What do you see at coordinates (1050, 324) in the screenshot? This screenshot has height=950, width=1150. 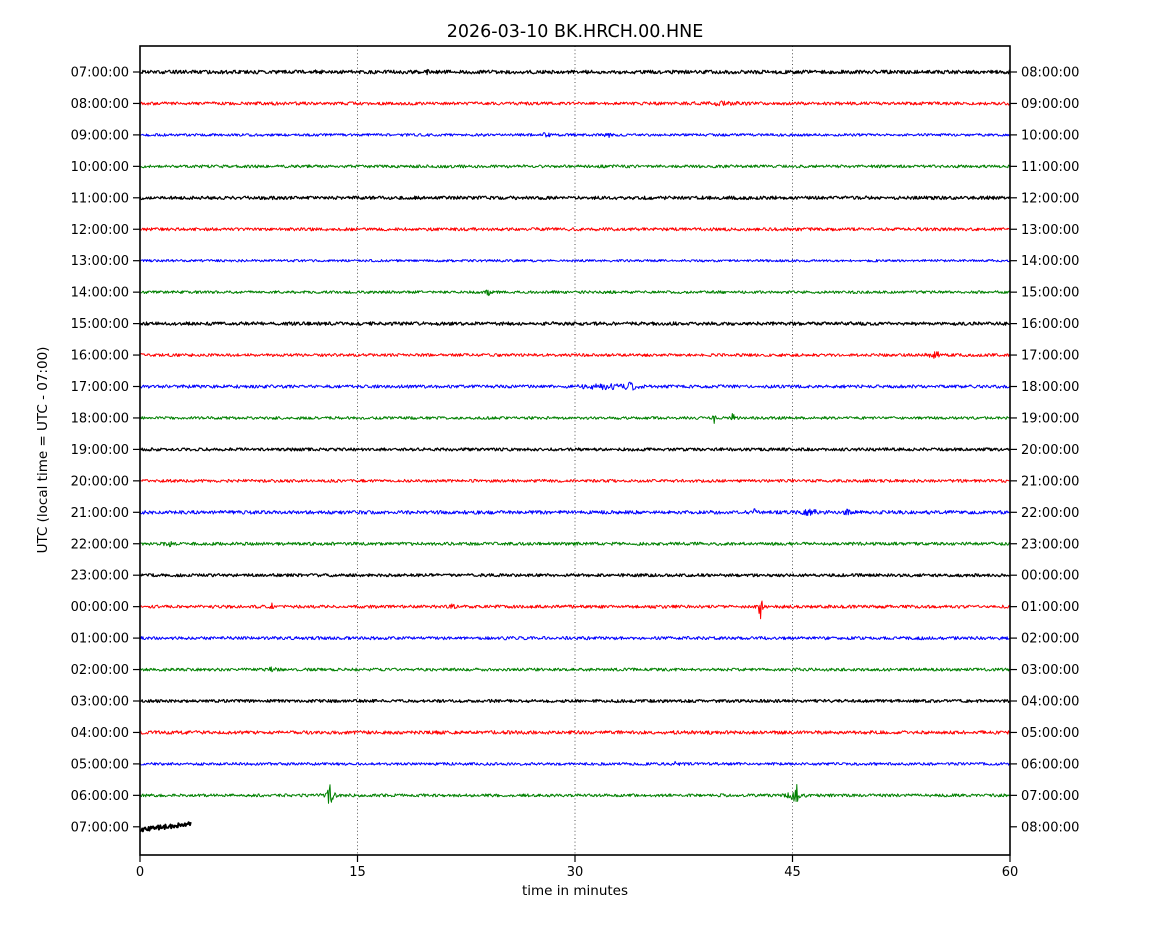 I see `right-tick-label: 16:00:00` at bounding box center [1050, 324].